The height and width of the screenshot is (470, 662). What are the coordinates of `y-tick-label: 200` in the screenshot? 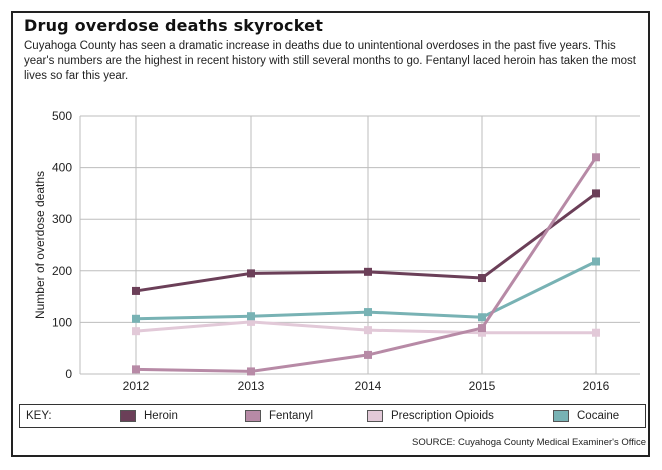 It's located at (62, 271).